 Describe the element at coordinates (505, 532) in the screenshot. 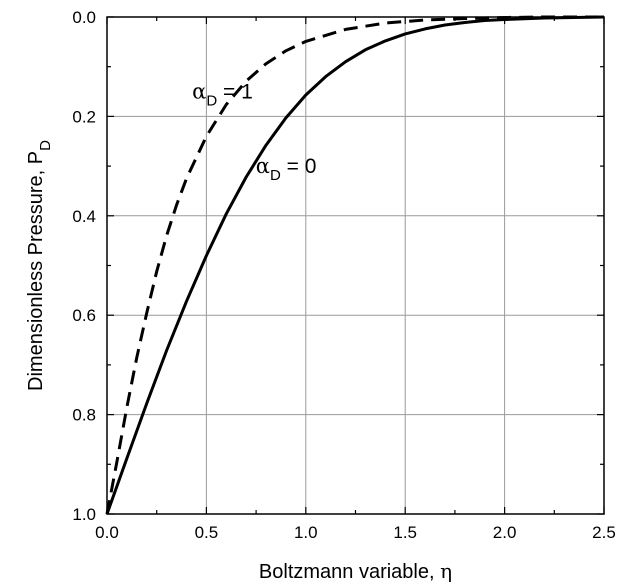

I see `x-tick-label: 2.0` at that location.